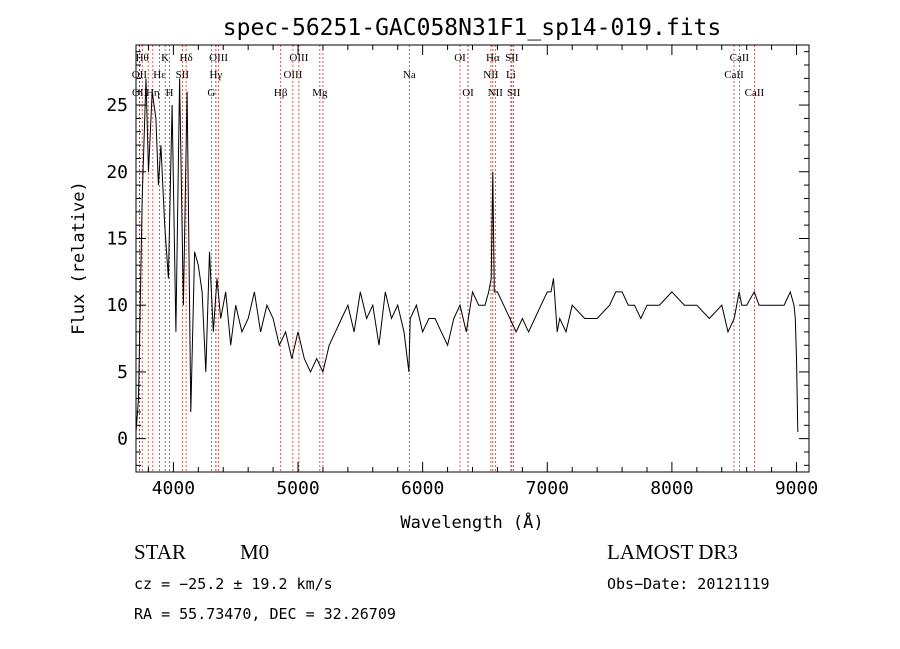  I want to click on marker-label: H, so click(170, 93).